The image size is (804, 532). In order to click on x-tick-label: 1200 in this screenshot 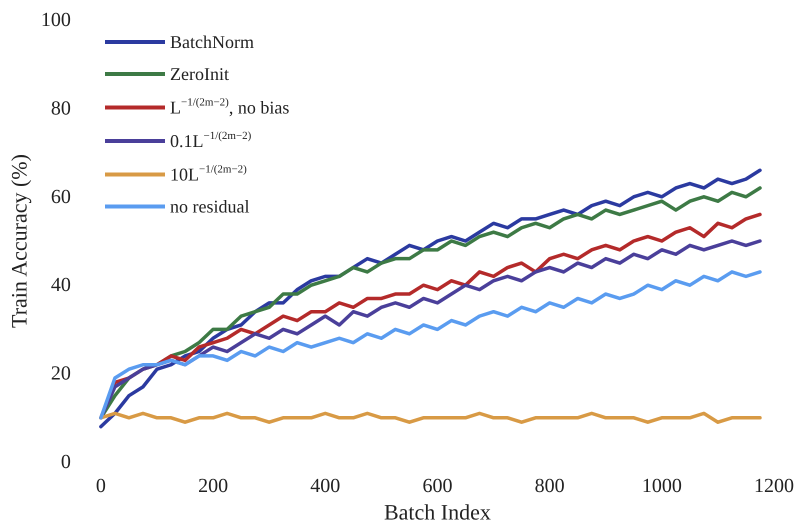, I will do `click(774, 486)`.